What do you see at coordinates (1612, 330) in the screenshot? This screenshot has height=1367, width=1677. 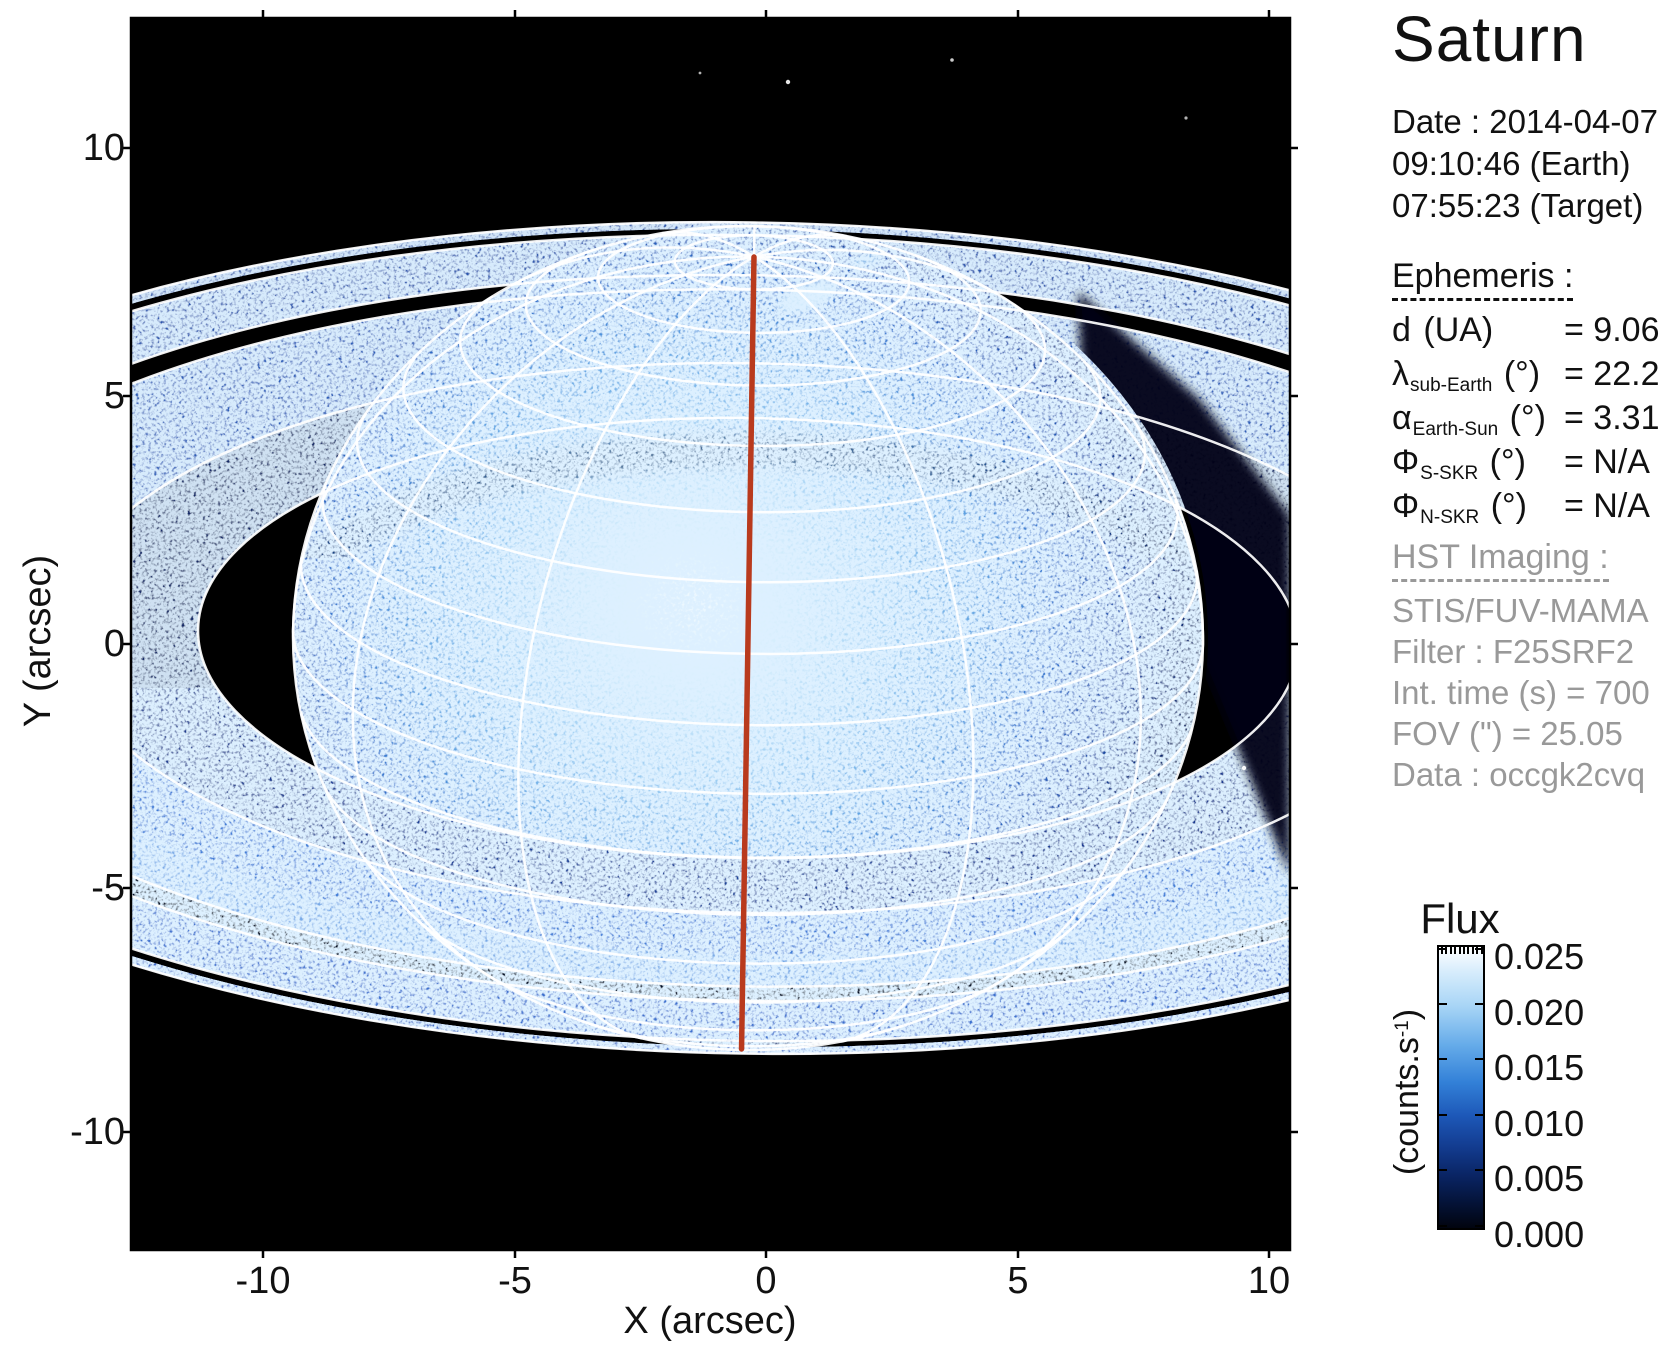 I see `value: = 9.06` at bounding box center [1612, 330].